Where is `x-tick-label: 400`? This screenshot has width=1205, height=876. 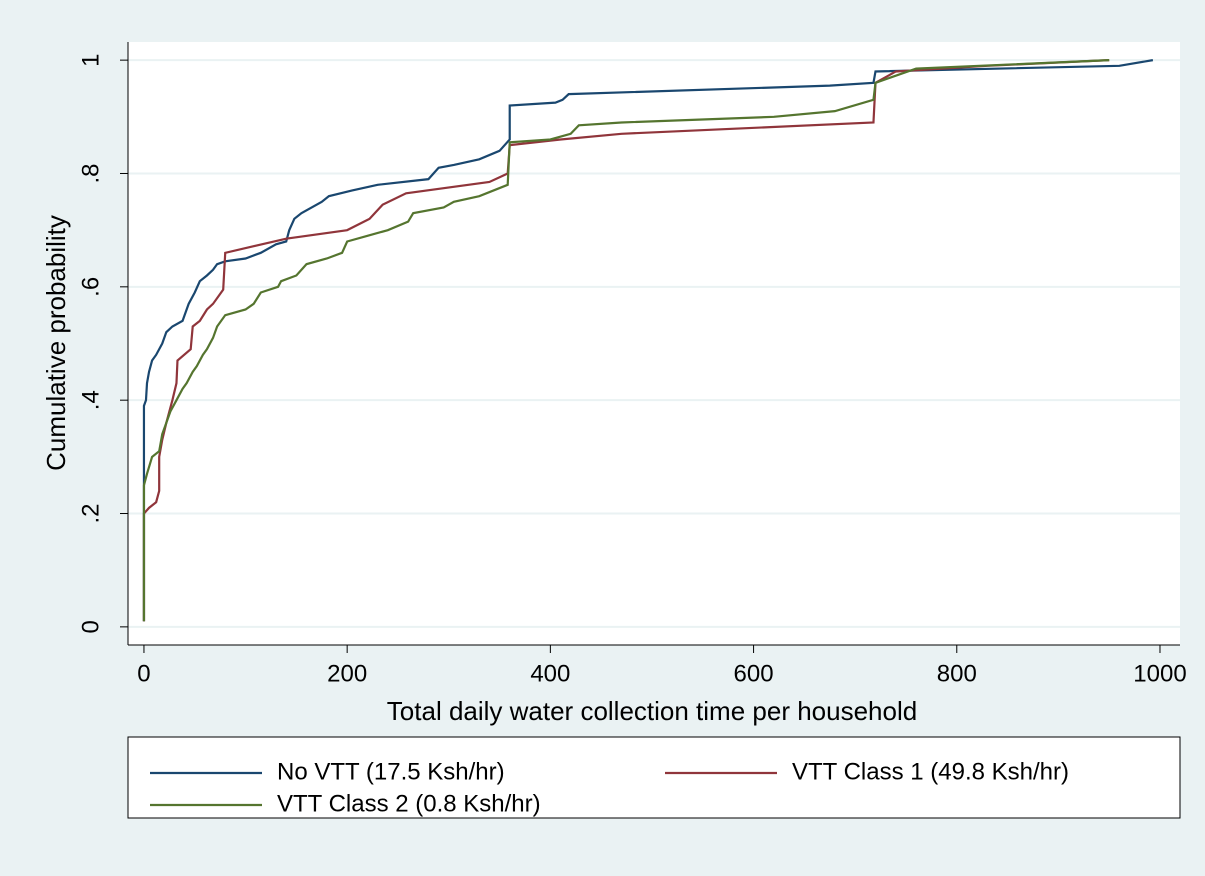 x-tick-label: 400 is located at coordinates (550, 673).